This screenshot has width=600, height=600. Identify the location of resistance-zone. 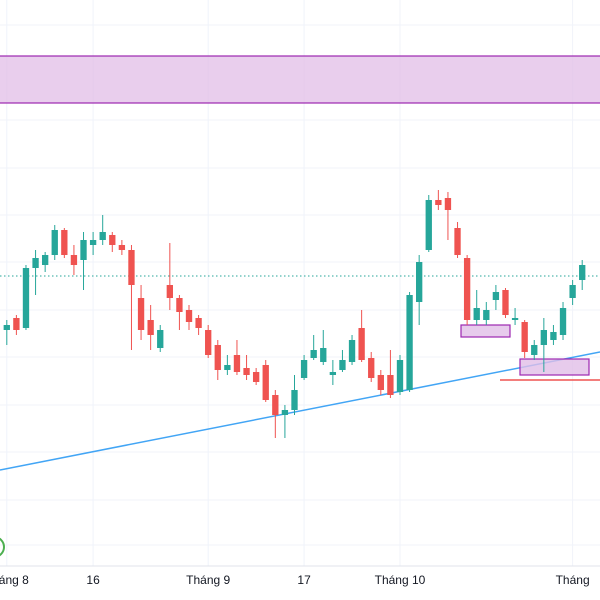
(300, 79).